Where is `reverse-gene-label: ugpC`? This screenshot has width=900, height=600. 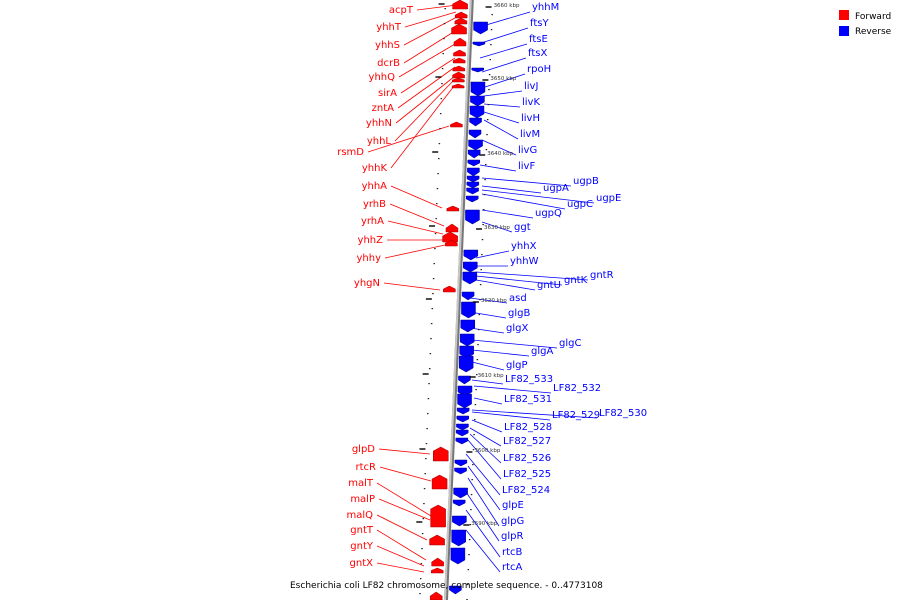
reverse-gene-label: ugpC is located at coordinates (580, 204).